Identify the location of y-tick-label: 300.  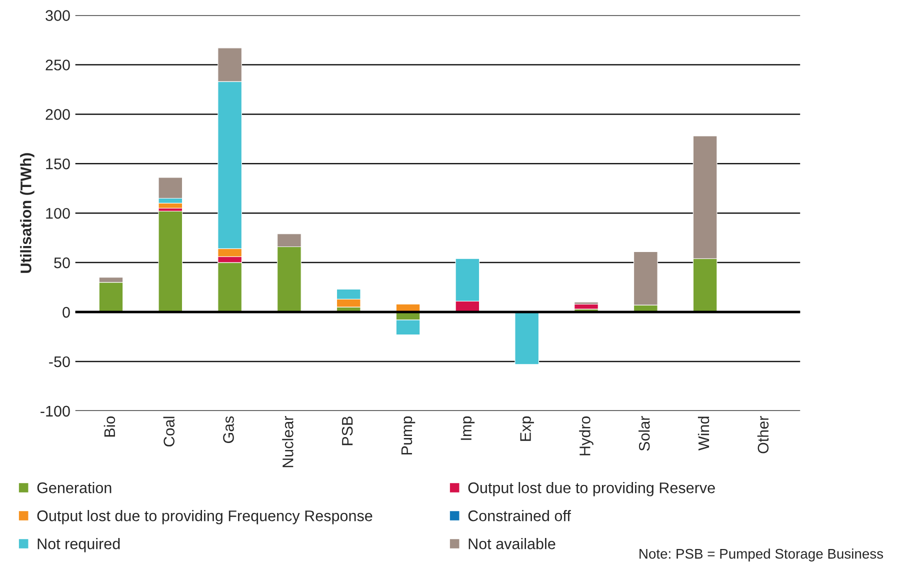
(58, 15).